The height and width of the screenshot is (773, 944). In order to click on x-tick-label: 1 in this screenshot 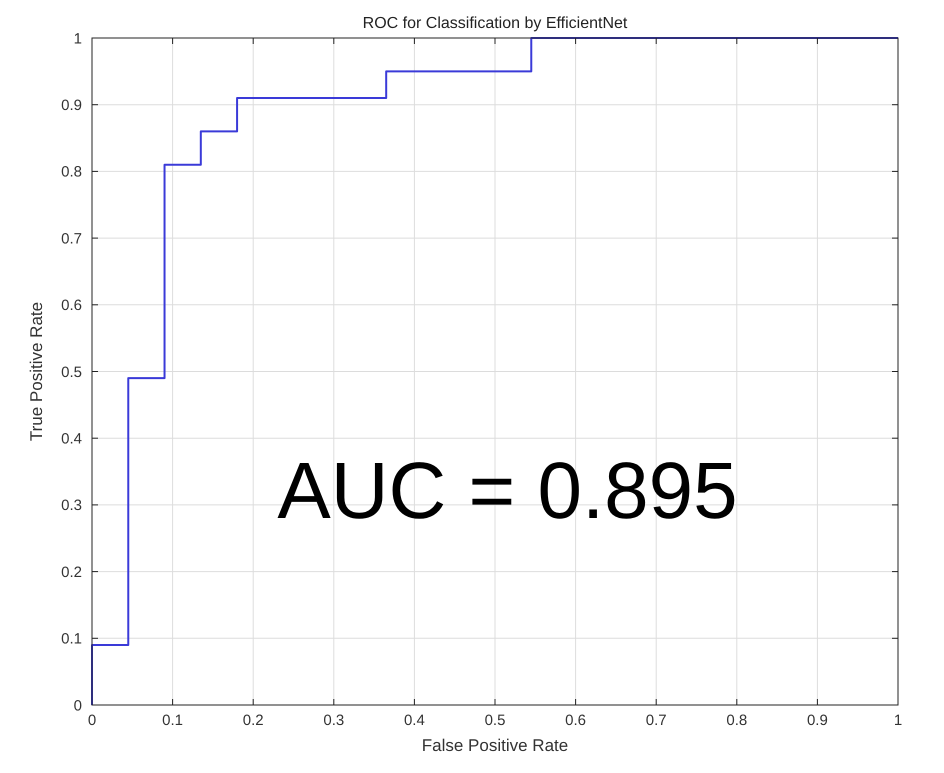, I will do `click(898, 720)`.